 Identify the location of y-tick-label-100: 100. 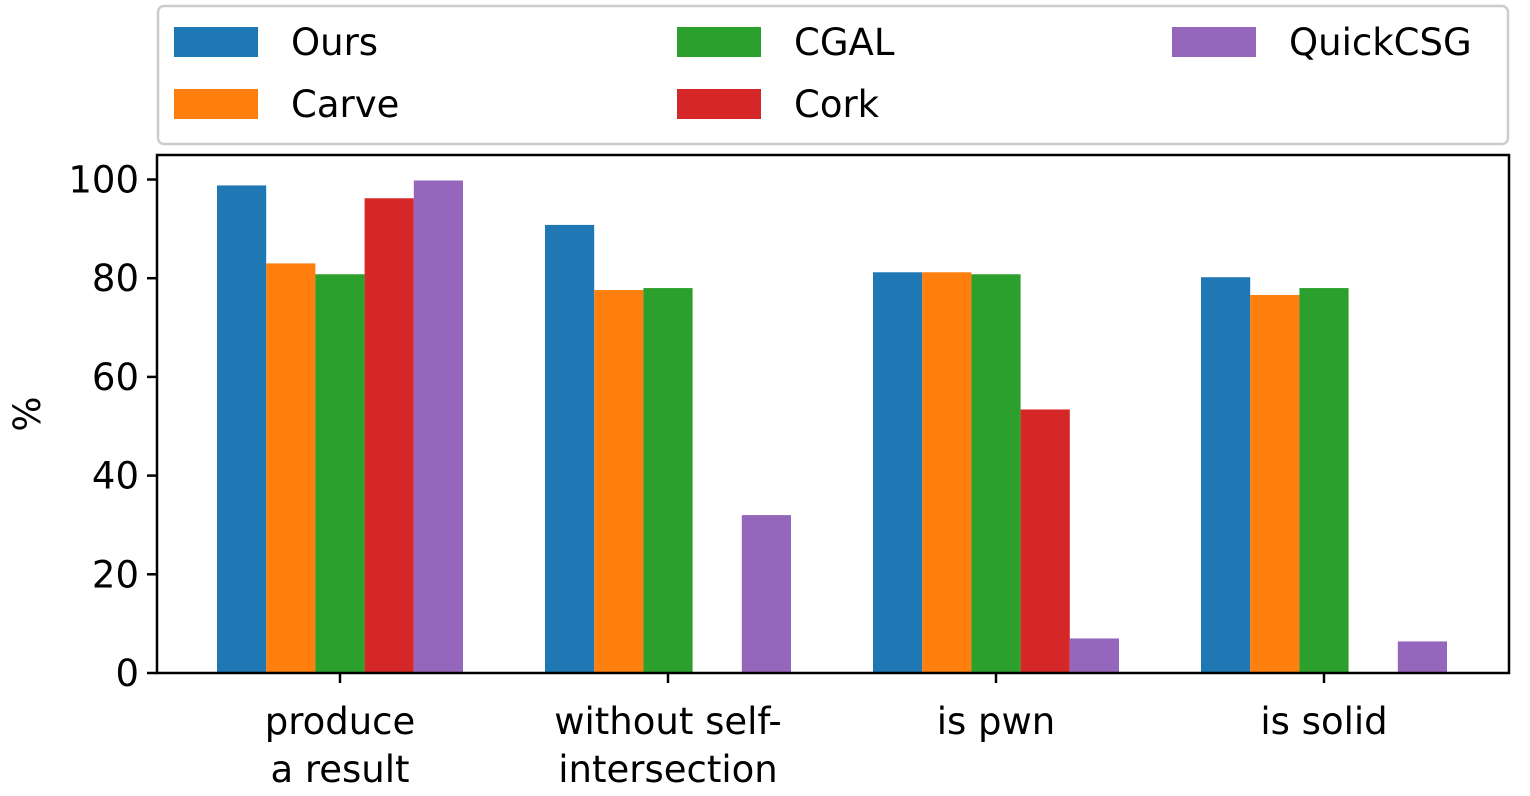
(103, 180).